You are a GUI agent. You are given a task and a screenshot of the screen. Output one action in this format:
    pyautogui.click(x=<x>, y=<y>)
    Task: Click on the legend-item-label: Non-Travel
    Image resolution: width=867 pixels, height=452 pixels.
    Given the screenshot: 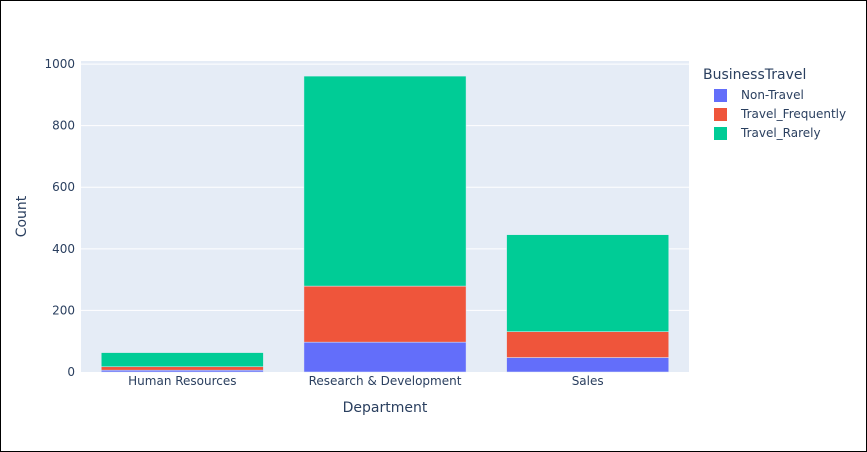 What is the action you would take?
    pyautogui.click(x=772, y=95)
    